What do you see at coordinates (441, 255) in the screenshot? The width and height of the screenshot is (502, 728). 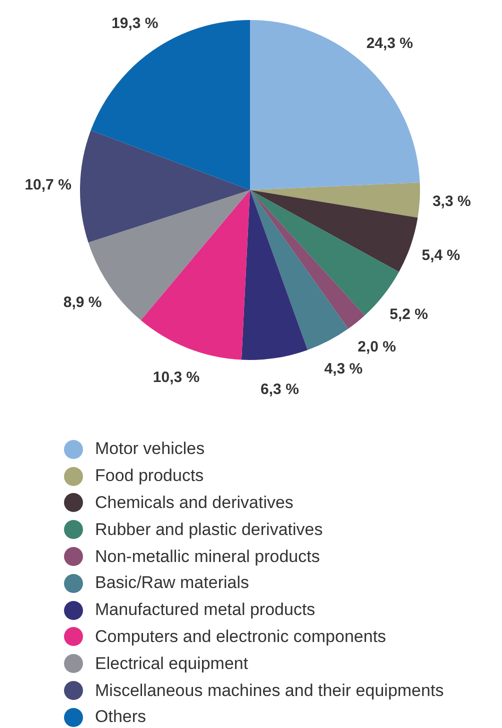 I see `data-label: 5,4 %` at bounding box center [441, 255].